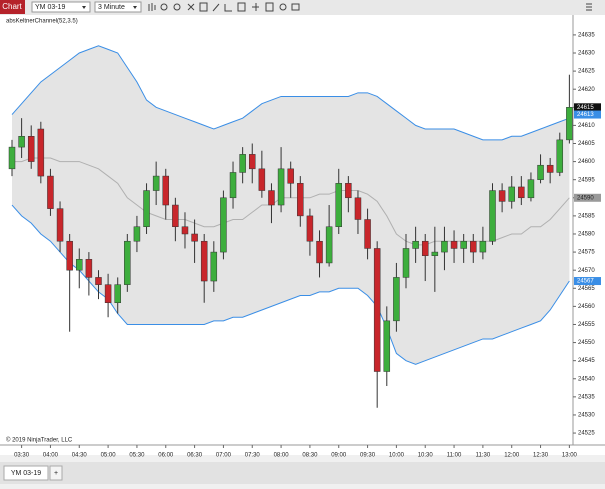 The height and width of the screenshot is (489, 605). Describe the element at coordinates (586, 397) in the screenshot. I see `y-tick-label: 24535` at that location.